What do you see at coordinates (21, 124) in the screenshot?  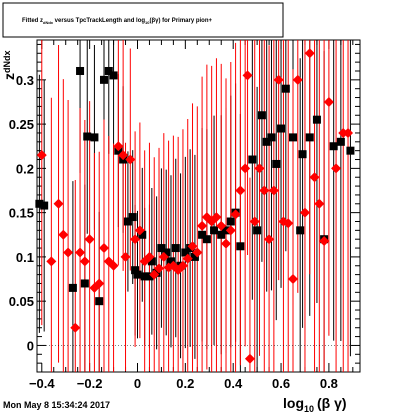 I see `y-tick-label: 0.25` at bounding box center [21, 124].